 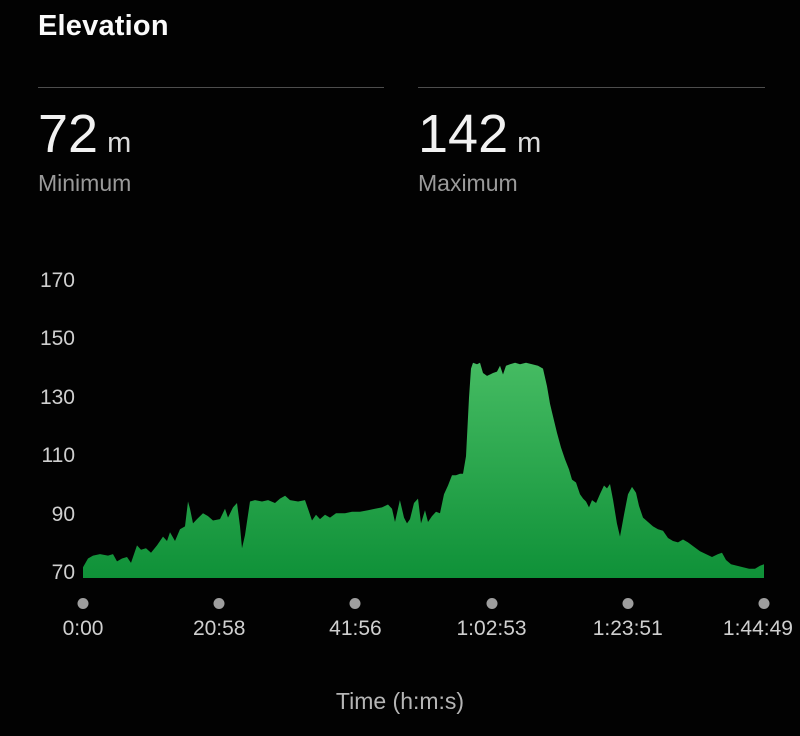 What do you see at coordinates (591, 87) in the screenshot?
I see `stat-divider-maximum` at bounding box center [591, 87].